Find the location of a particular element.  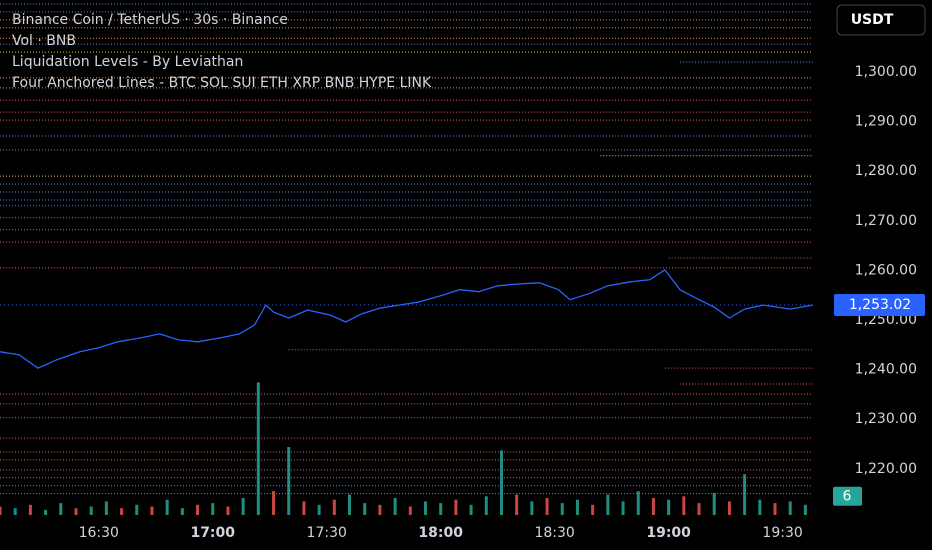

x-tick-label: 18:30 is located at coordinates (554, 533).